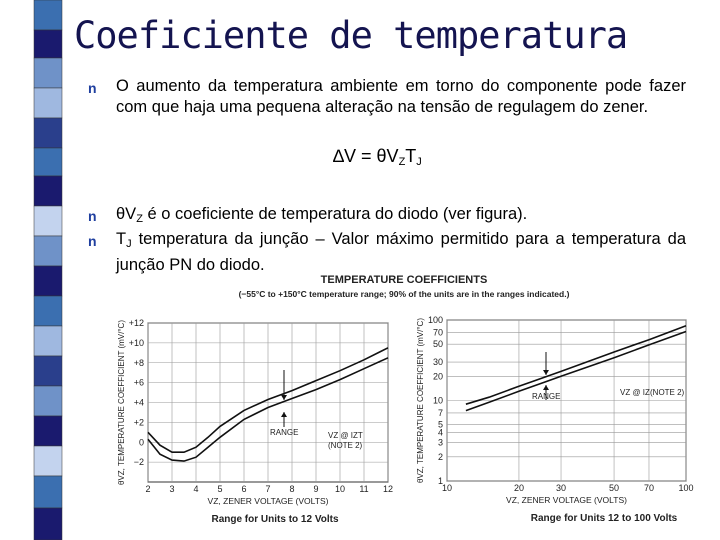 The height and width of the screenshot is (540, 720). I want to click on annotation: VZ @ IZ, so click(635, 392).